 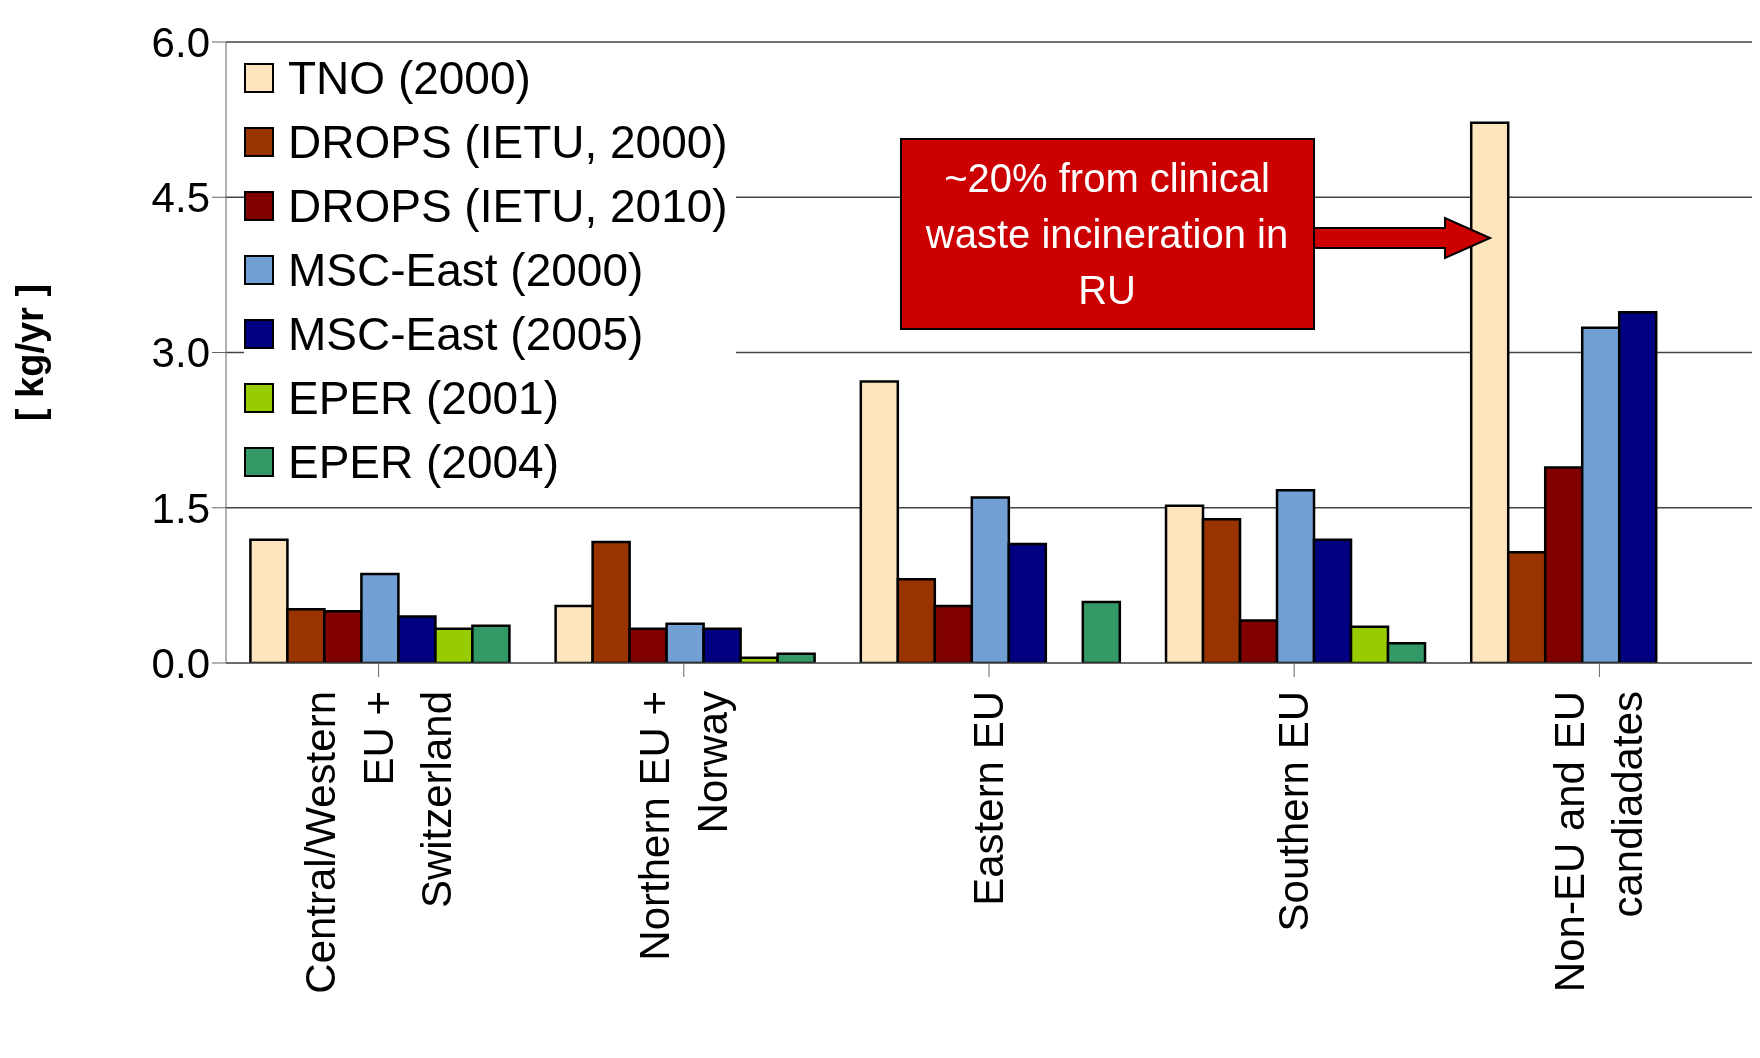 What do you see at coordinates (180, 663) in the screenshot?
I see `y-tick-label: 0.0` at bounding box center [180, 663].